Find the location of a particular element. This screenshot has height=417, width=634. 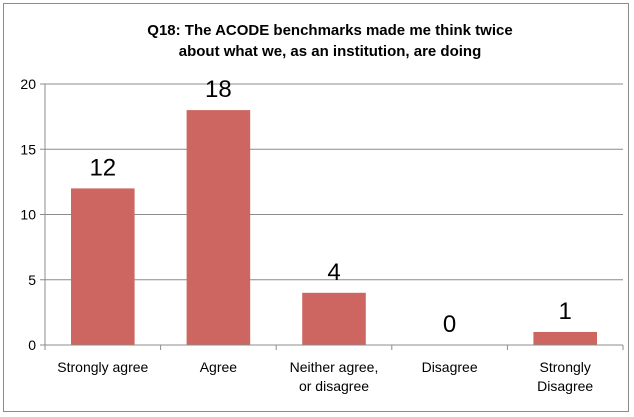

data-label: 1 is located at coordinates (565, 311).